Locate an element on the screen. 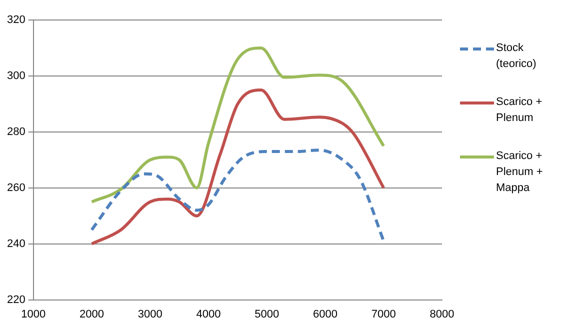 This screenshot has width=565, height=328. y-tick-label: 280 is located at coordinates (16, 132).